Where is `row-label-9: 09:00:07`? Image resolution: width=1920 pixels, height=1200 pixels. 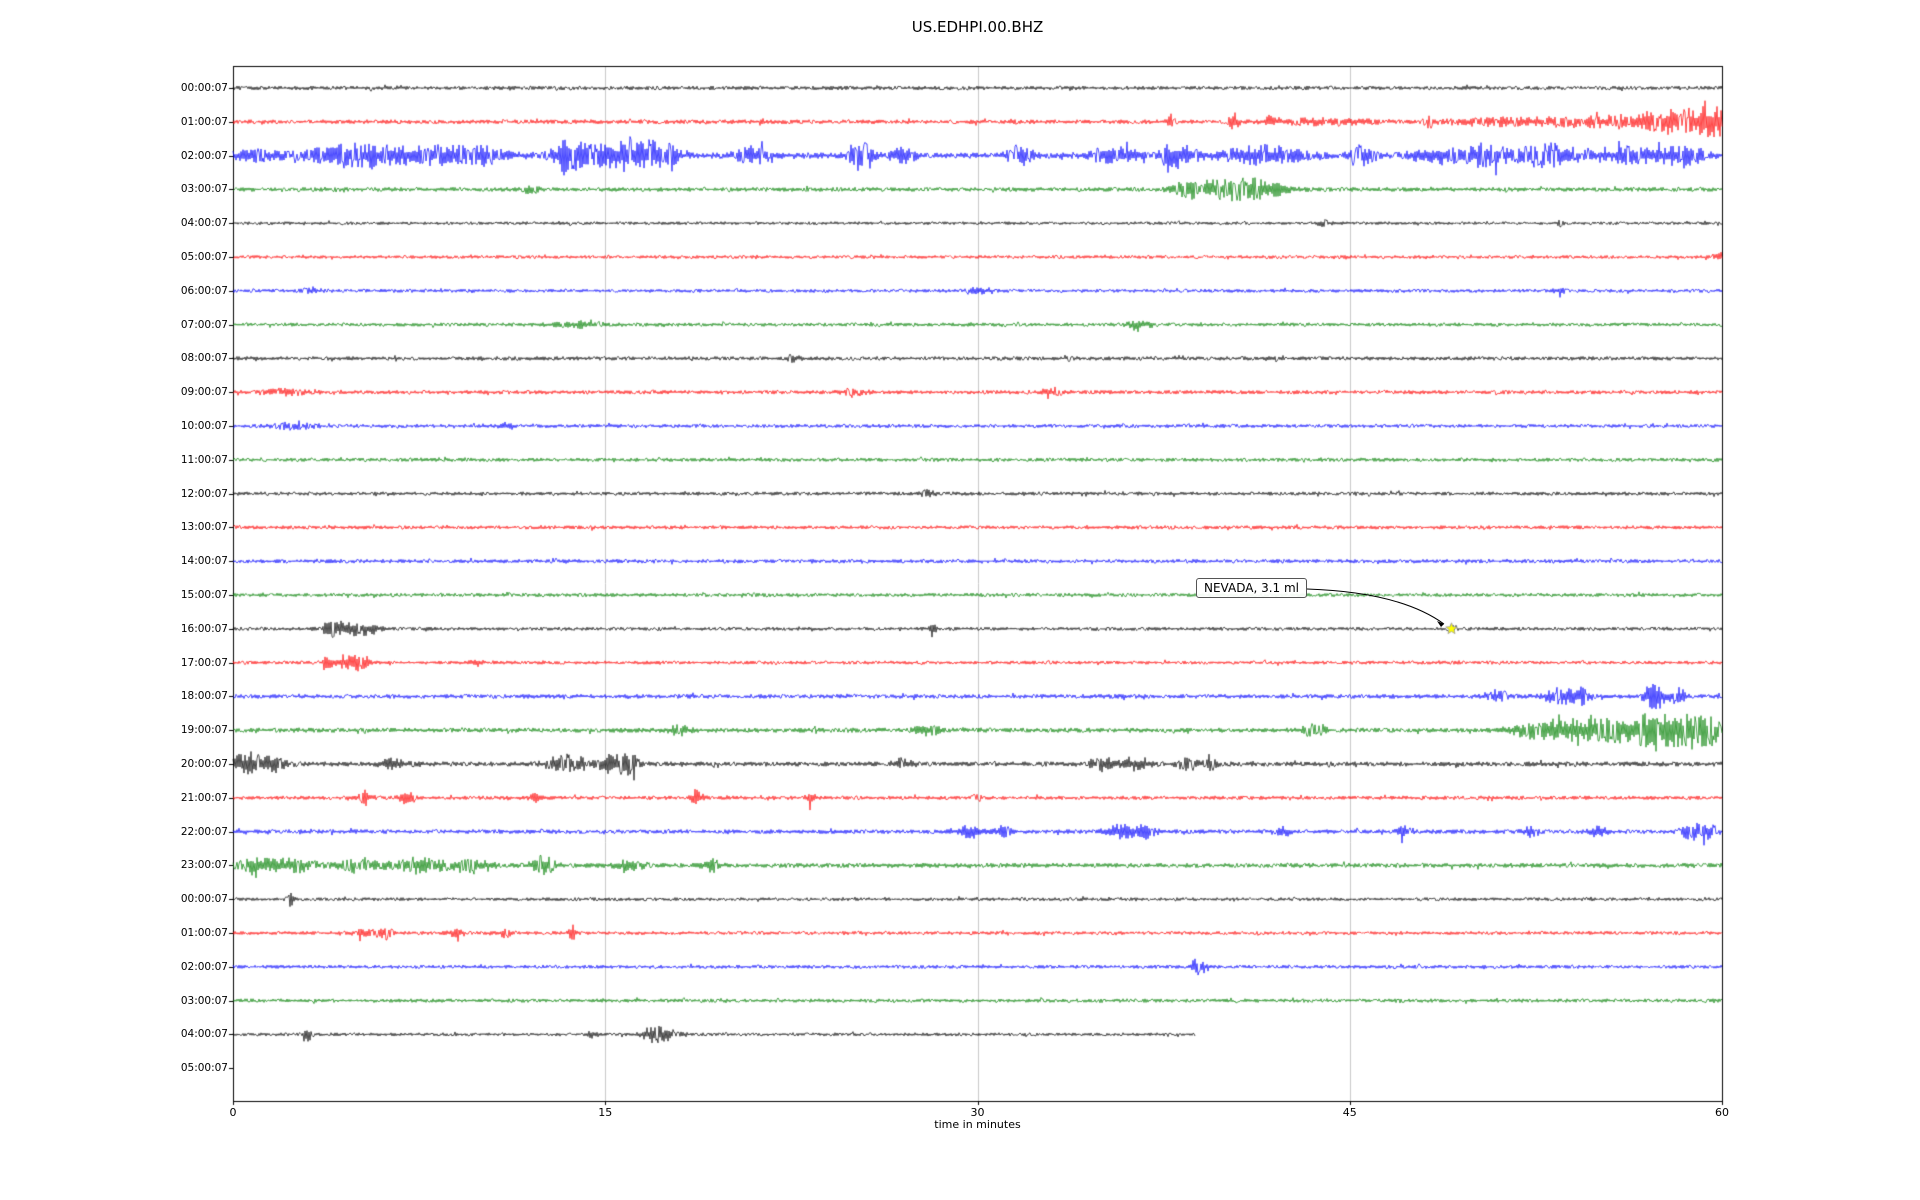 row-label-9: 09:00:07 is located at coordinates (204, 392).